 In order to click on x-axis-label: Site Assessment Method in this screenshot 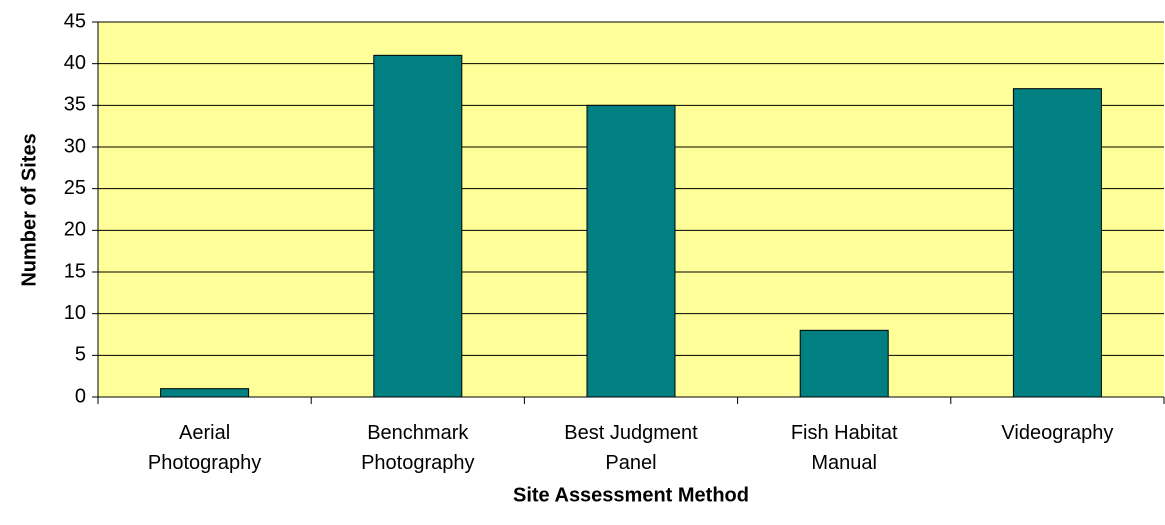, I will do `click(631, 495)`.